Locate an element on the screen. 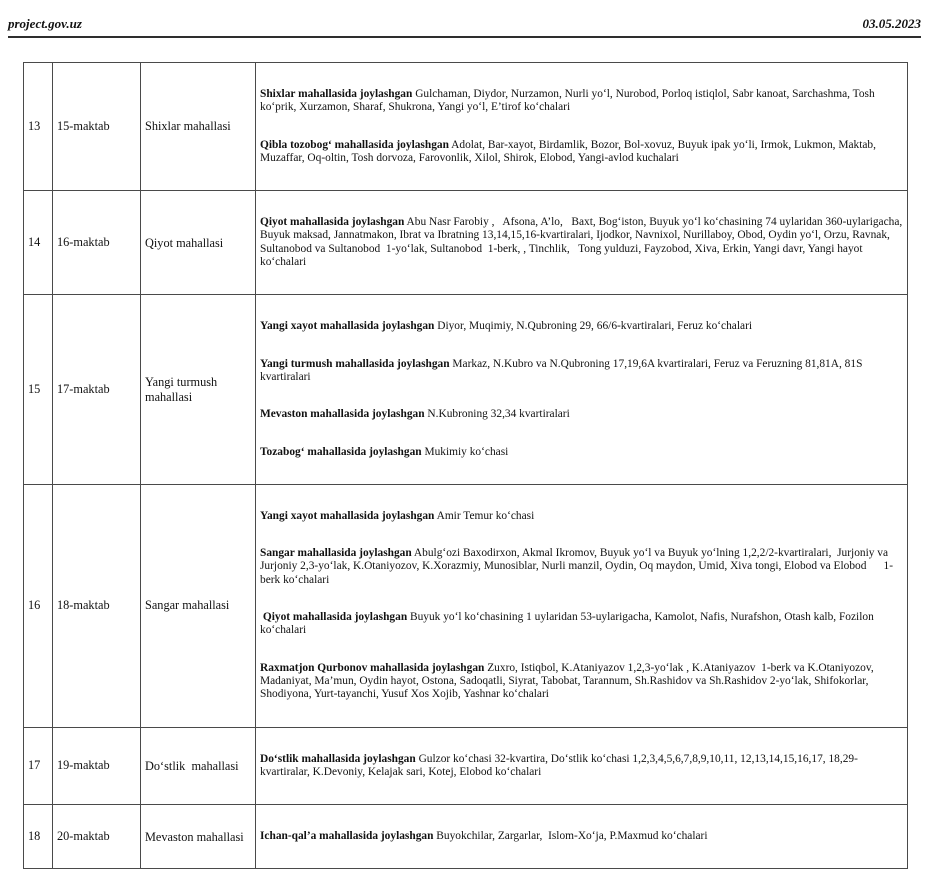  mahalla-lead: Ichan-qal’a mahallasida joylashgan is located at coordinates (347, 836).